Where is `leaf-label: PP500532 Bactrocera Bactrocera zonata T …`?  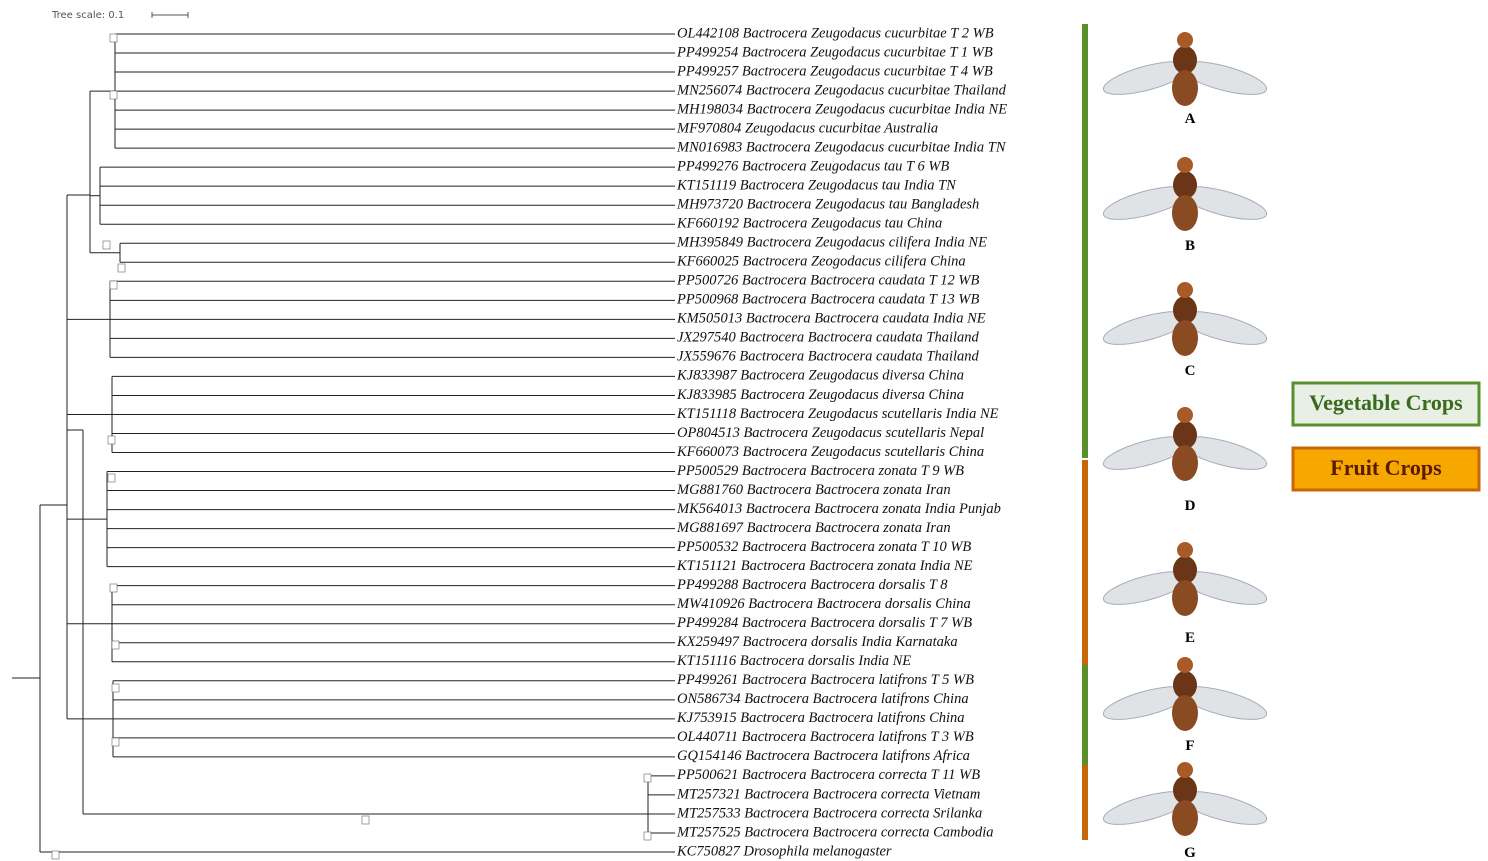 leaf-label: PP500532 Bactrocera Bactrocera zonata T … is located at coordinates (823, 547).